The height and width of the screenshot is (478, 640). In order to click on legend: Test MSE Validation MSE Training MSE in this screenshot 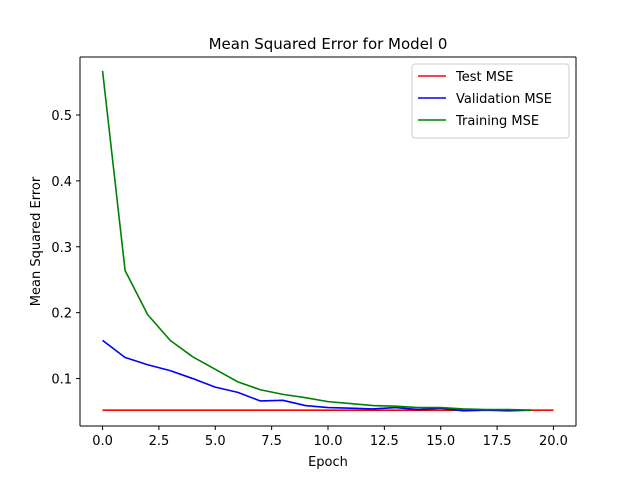, I will do `click(490, 101)`.